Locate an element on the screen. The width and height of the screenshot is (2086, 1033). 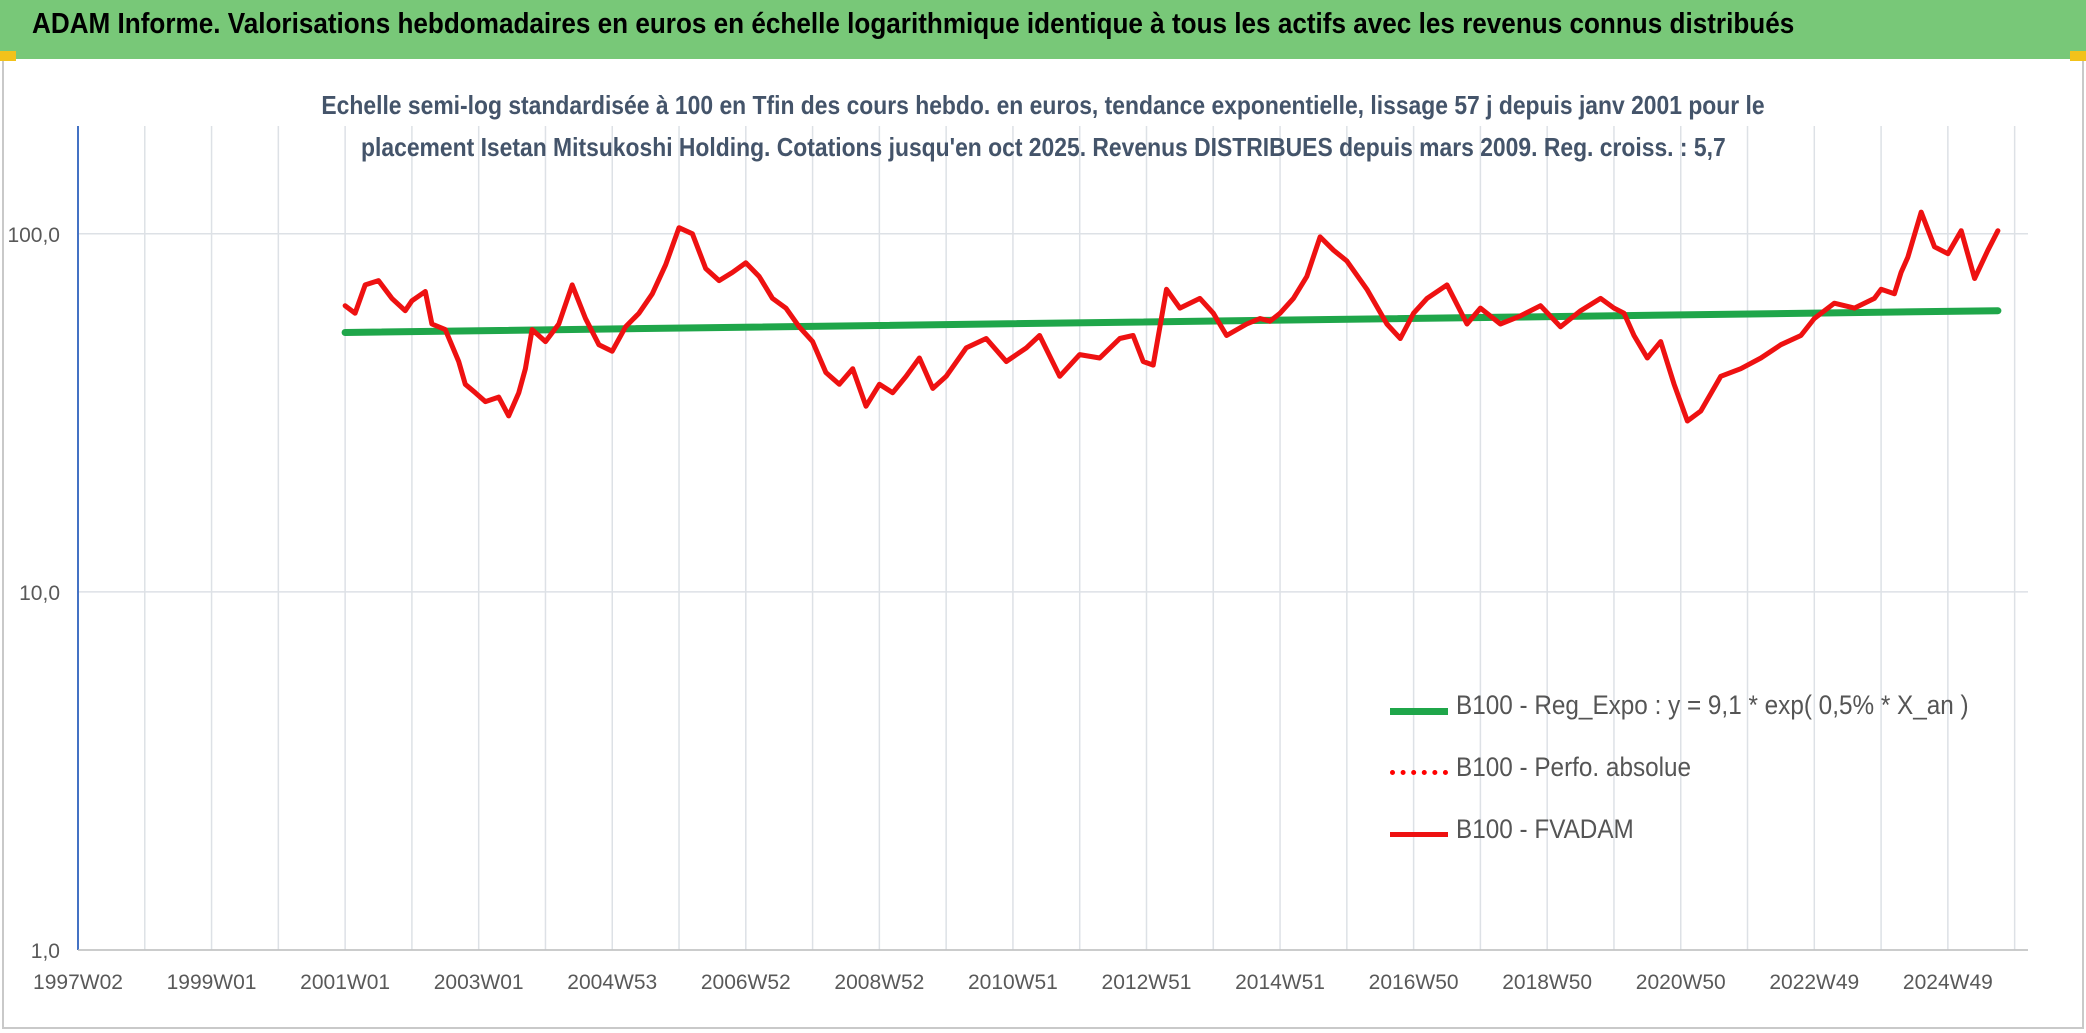
y-tick-labels: 1,0 10,0 100,0 is located at coordinates (33, 593).